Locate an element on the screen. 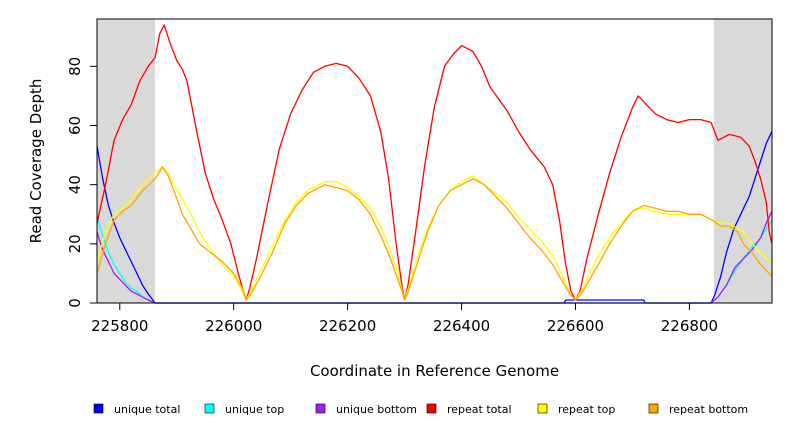 The height and width of the screenshot is (436, 792). legend-label-repeat-top: repeat top is located at coordinates (586, 409).